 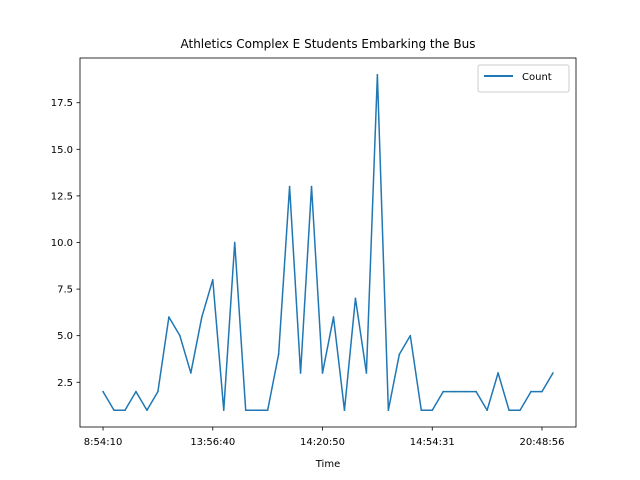 What do you see at coordinates (542, 442) in the screenshot?
I see `x-tick-label: 20:48:56` at bounding box center [542, 442].